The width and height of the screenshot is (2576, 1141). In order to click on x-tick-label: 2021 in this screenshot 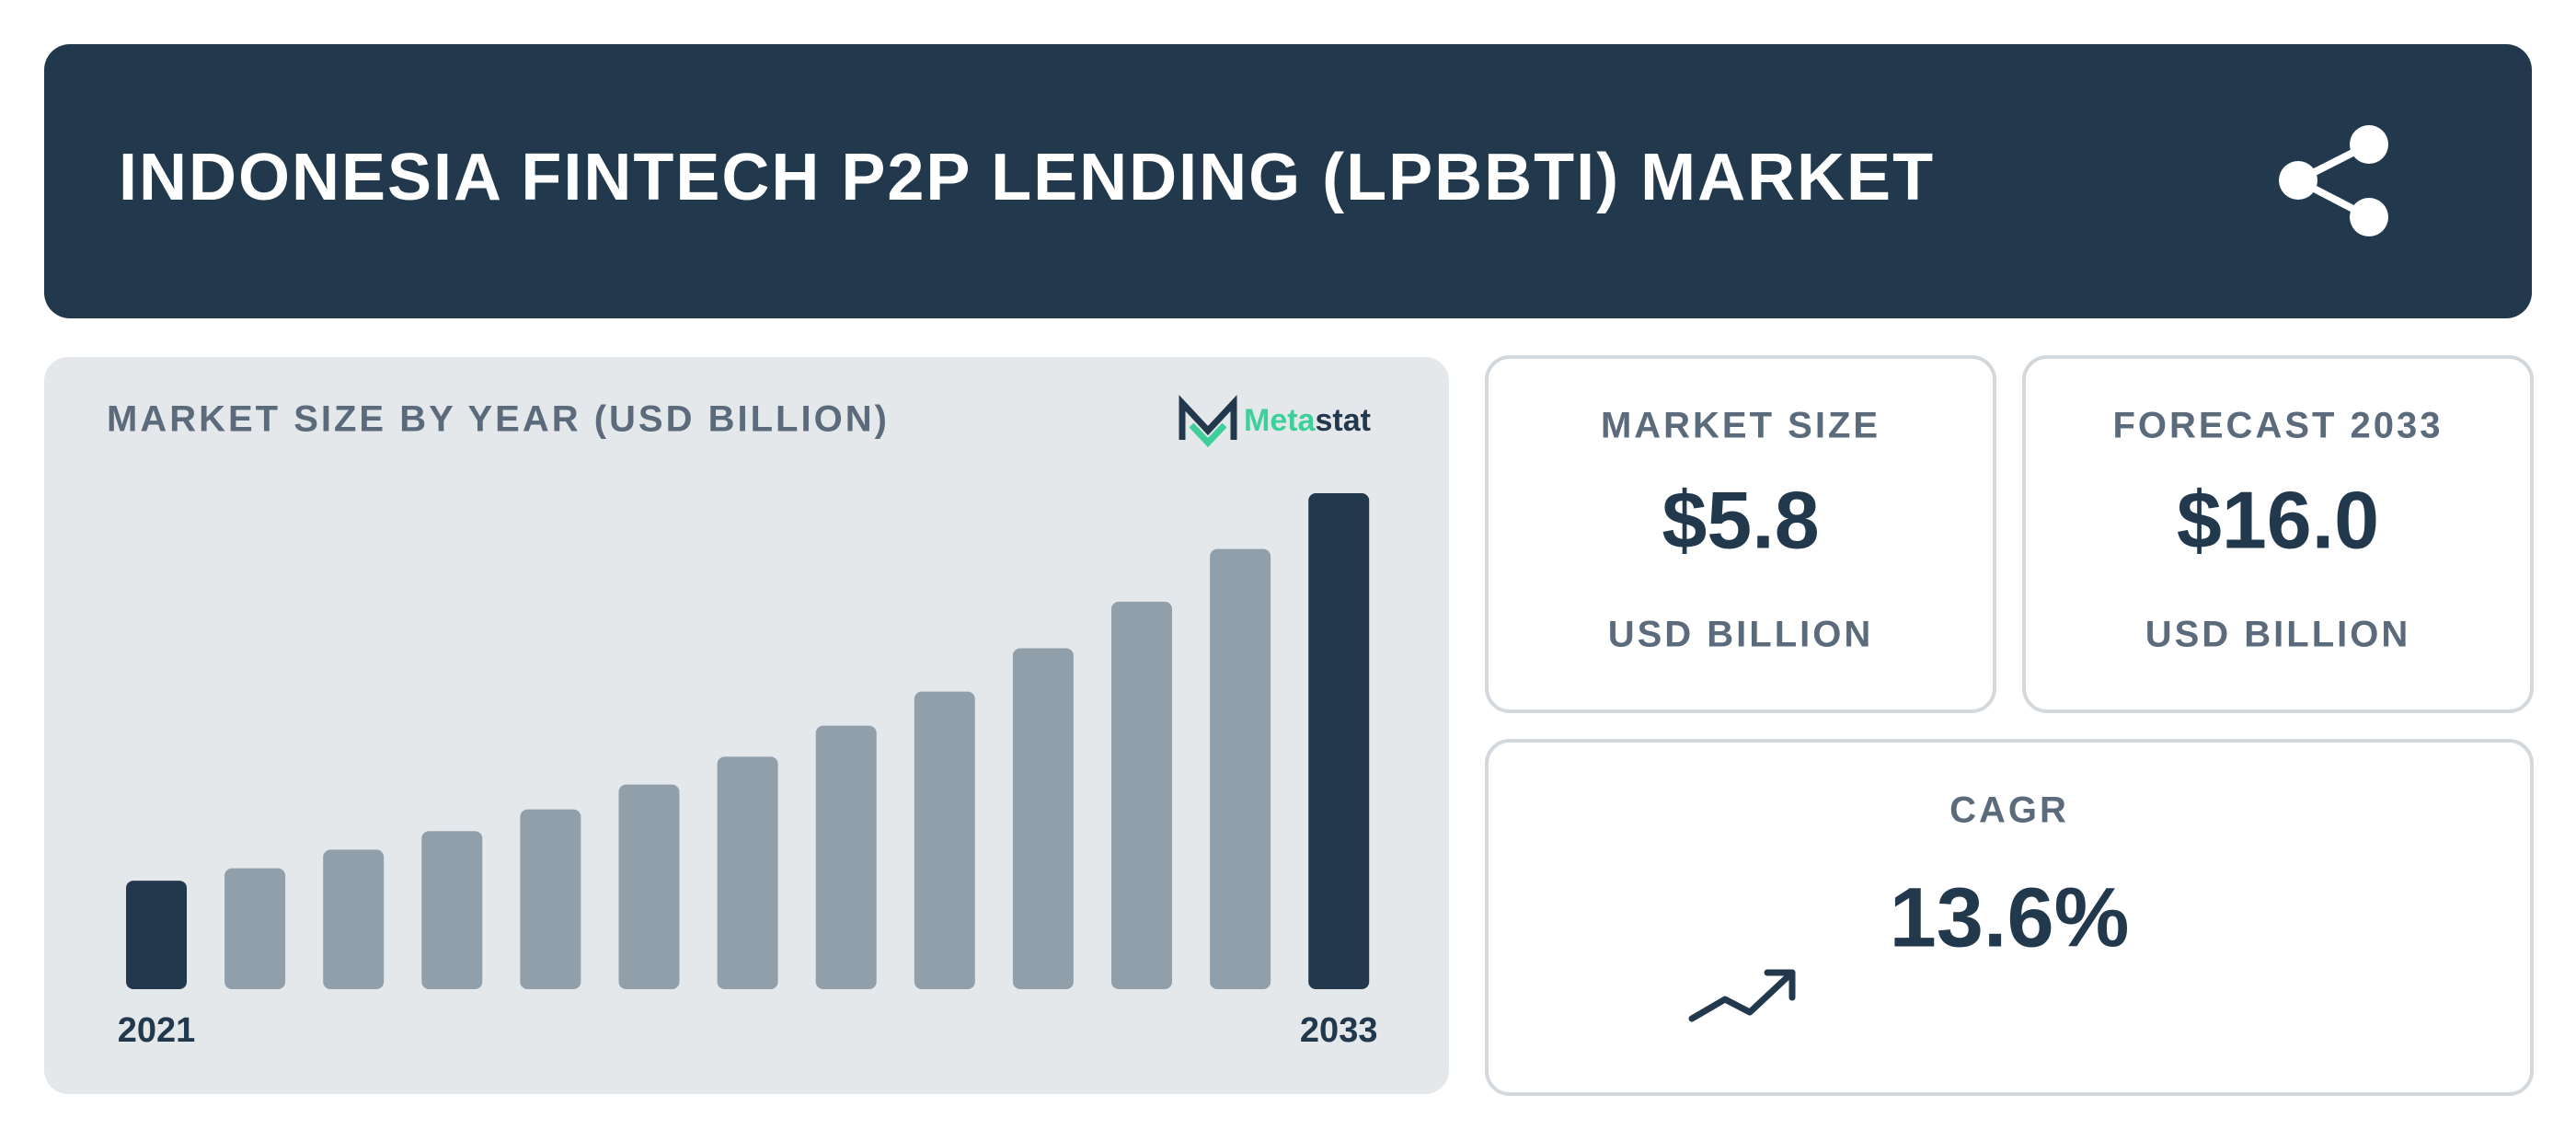, I will do `click(157, 1030)`.